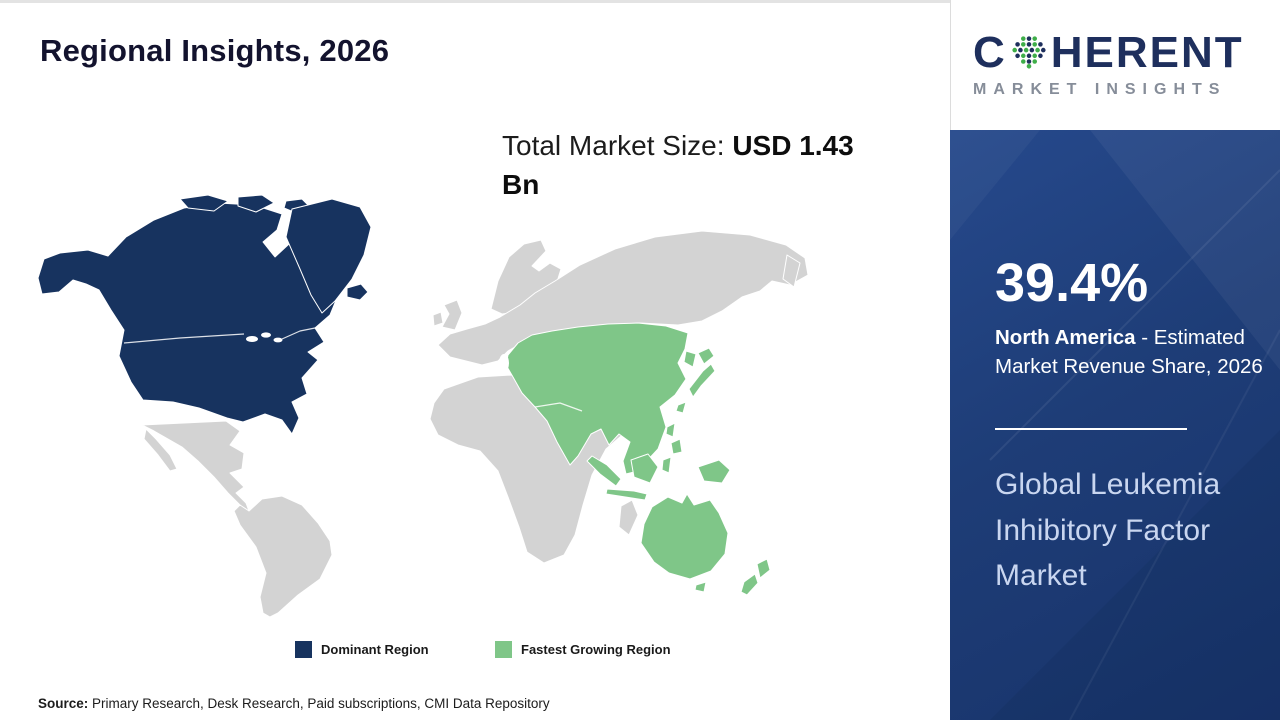 This screenshot has width=1280, height=720. I want to click on fastest-region-label: Fastest Growing Region, so click(596, 649).